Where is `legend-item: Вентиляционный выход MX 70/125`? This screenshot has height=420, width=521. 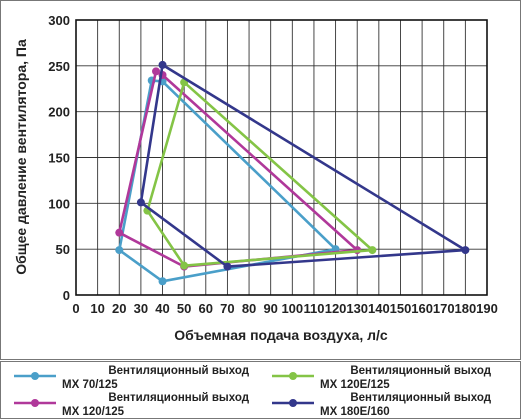 legend-item: Вентиляционный выход MX 70/125 is located at coordinates (132, 378).